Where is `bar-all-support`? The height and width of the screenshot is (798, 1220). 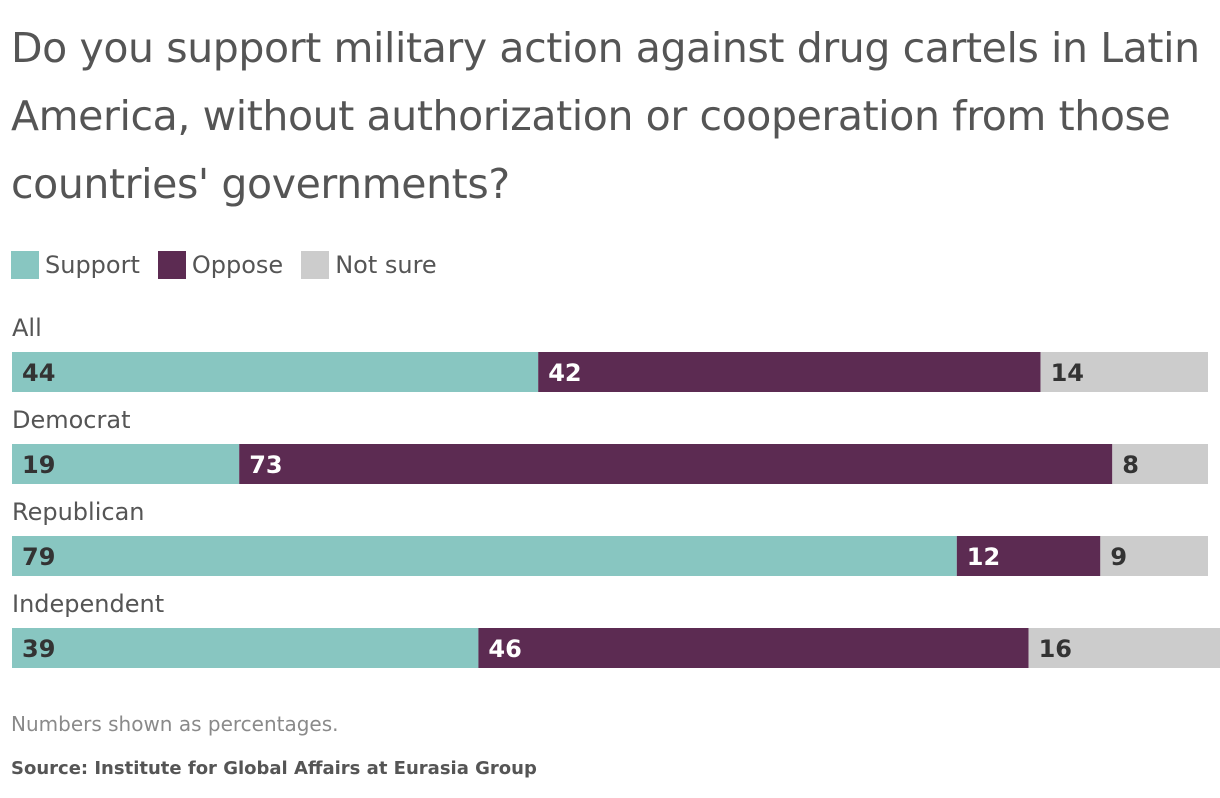
bar-all-support is located at coordinates (275, 372).